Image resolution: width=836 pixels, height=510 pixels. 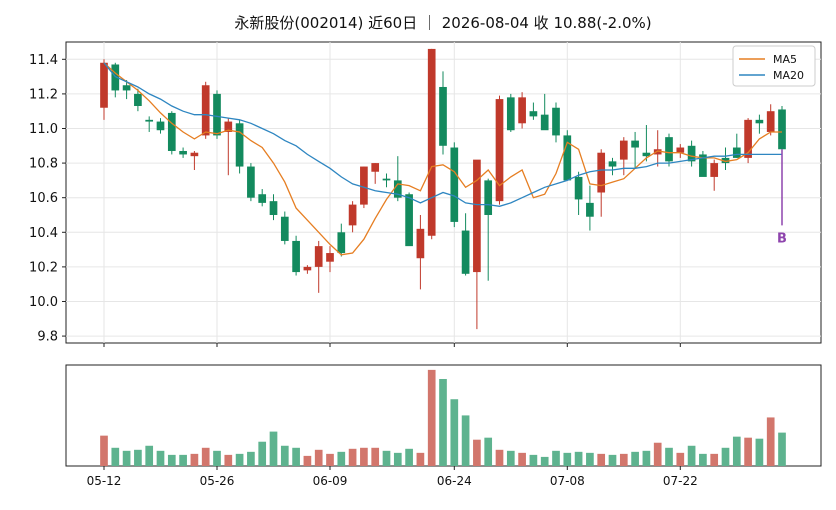 I want to click on y-tick-label: 11.4, so click(x=43, y=60).